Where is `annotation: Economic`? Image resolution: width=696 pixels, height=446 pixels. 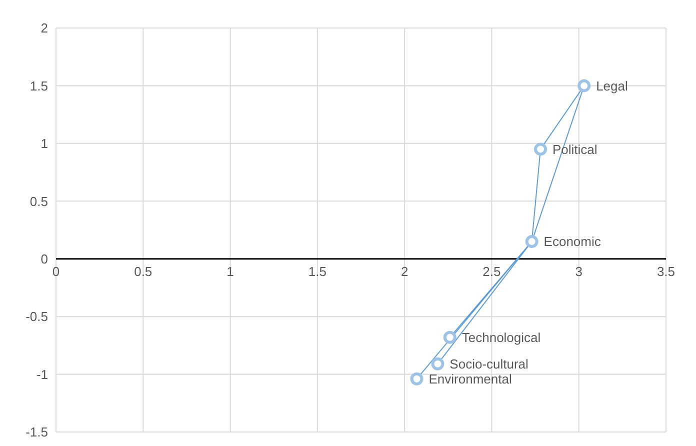
annotation: Economic is located at coordinates (573, 242).